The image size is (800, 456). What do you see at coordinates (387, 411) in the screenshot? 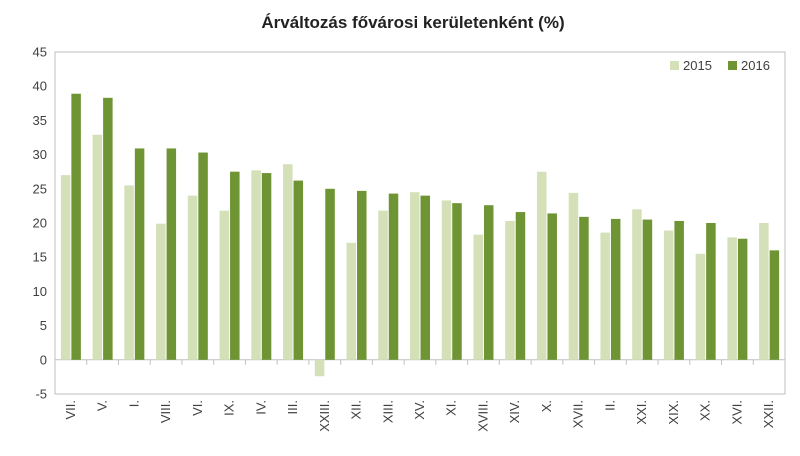
I see `x-tick-label: XIII.` at bounding box center [387, 411].